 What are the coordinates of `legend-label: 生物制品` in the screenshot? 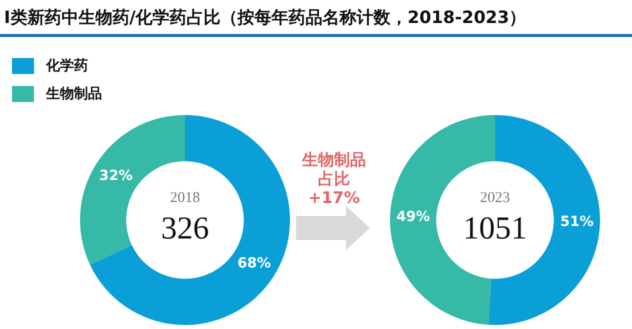 It's located at (74, 94).